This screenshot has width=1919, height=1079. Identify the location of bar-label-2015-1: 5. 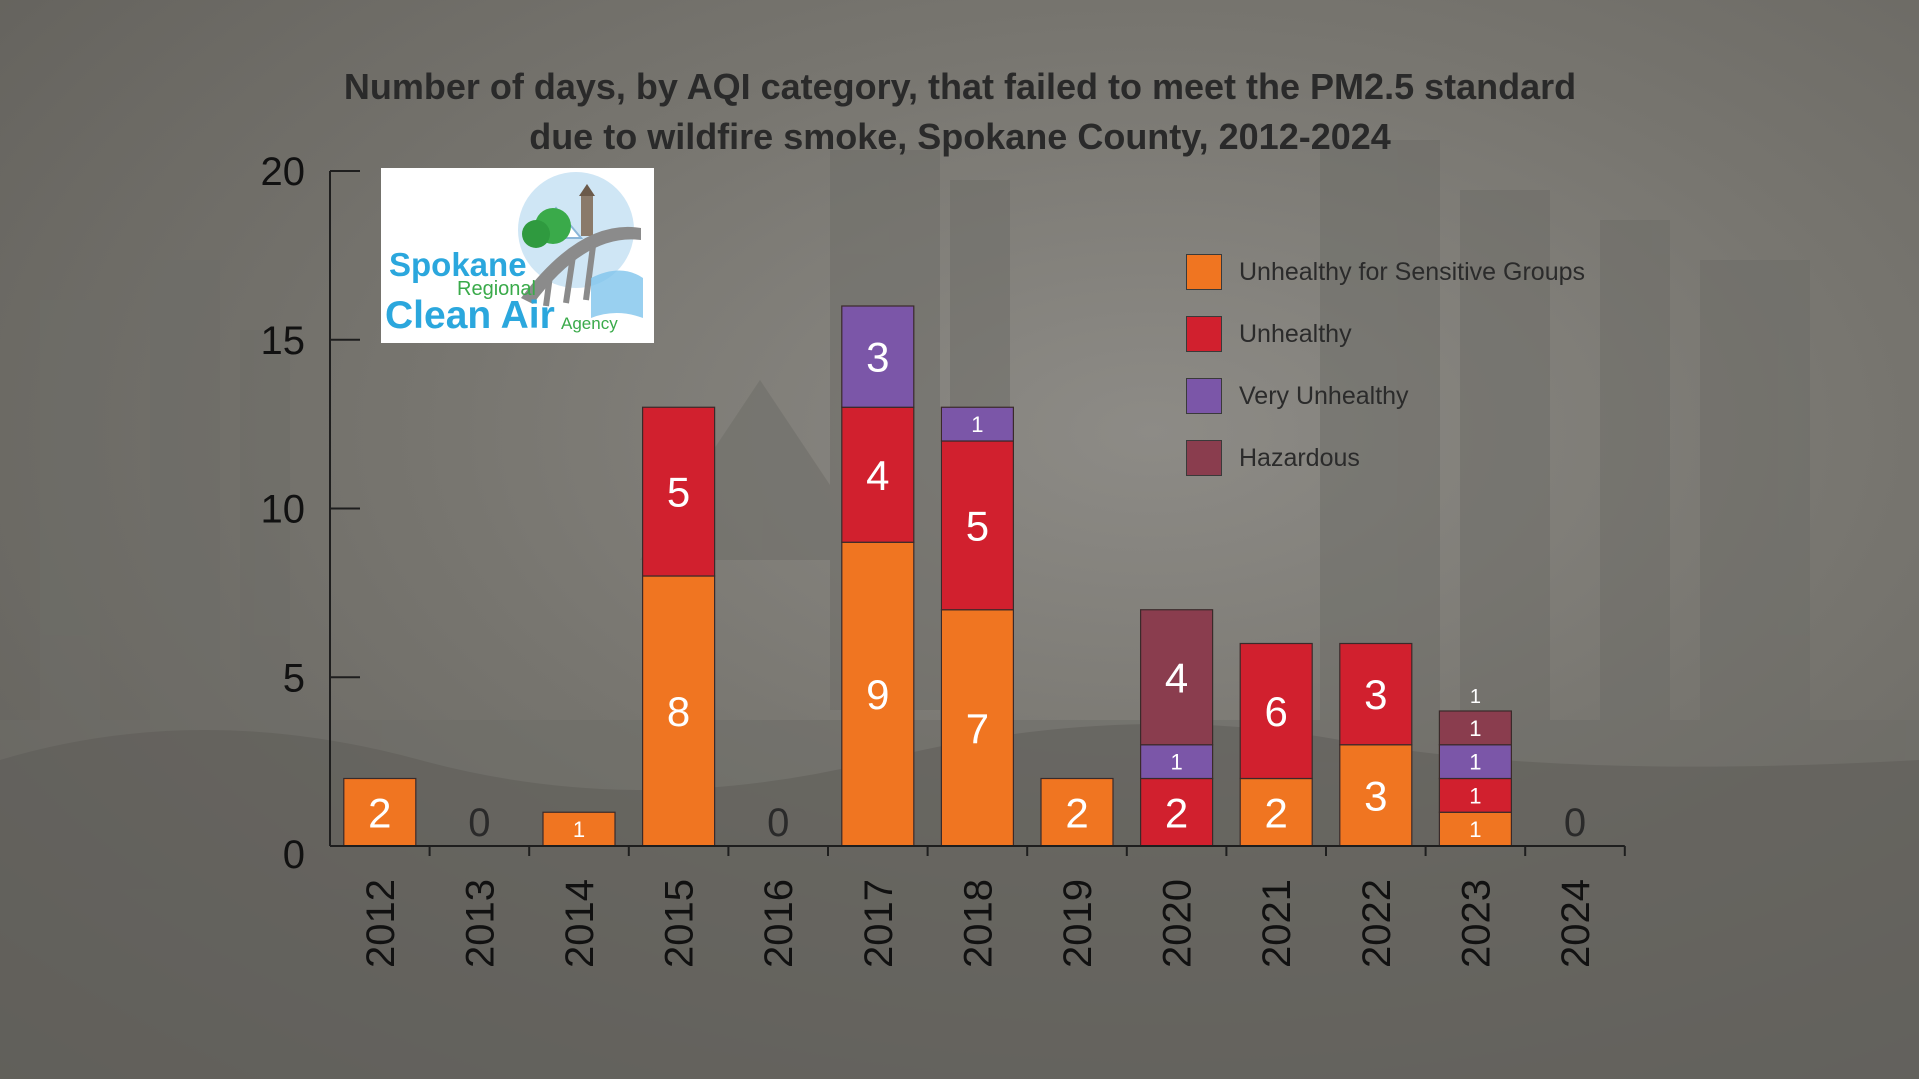
(678, 492).